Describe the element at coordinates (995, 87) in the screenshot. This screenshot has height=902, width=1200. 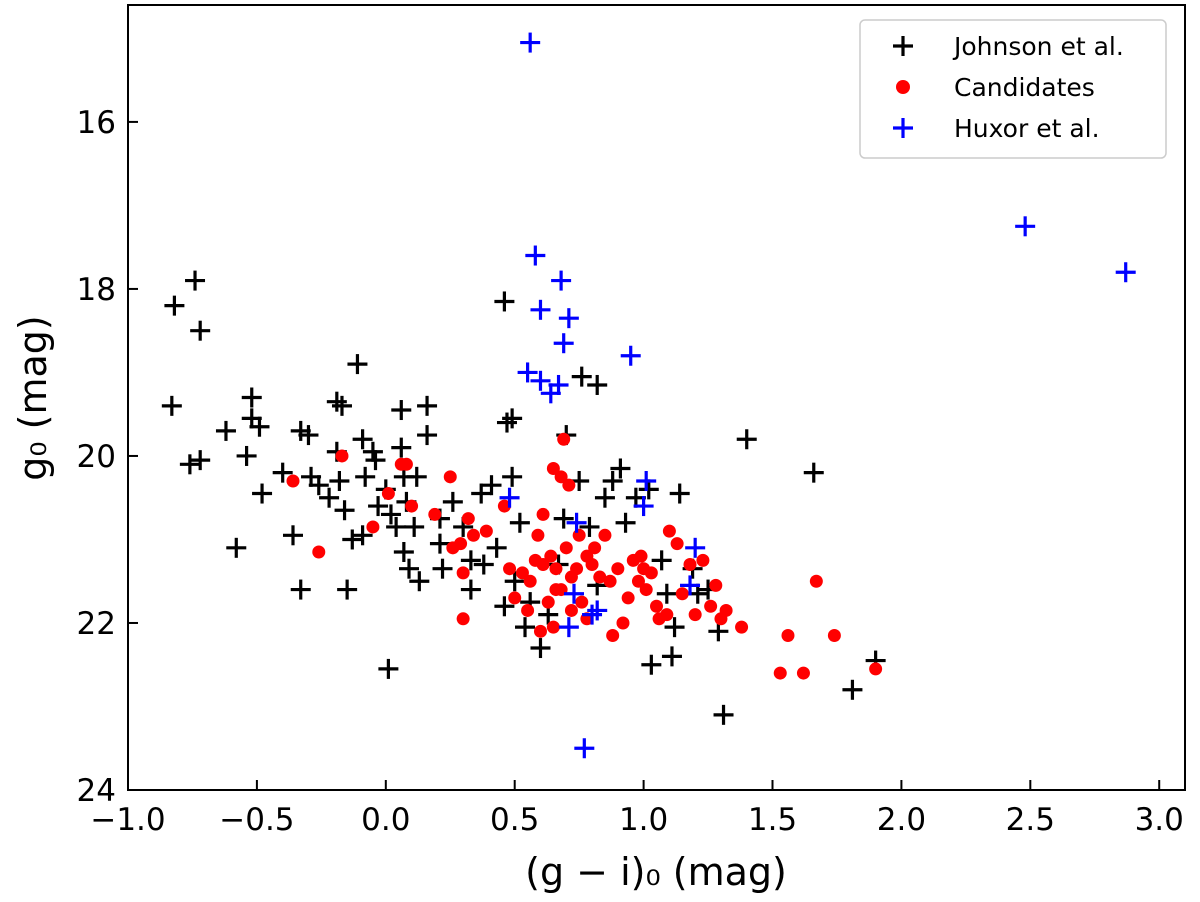
I see `legend-entry-1: Candidates` at that location.